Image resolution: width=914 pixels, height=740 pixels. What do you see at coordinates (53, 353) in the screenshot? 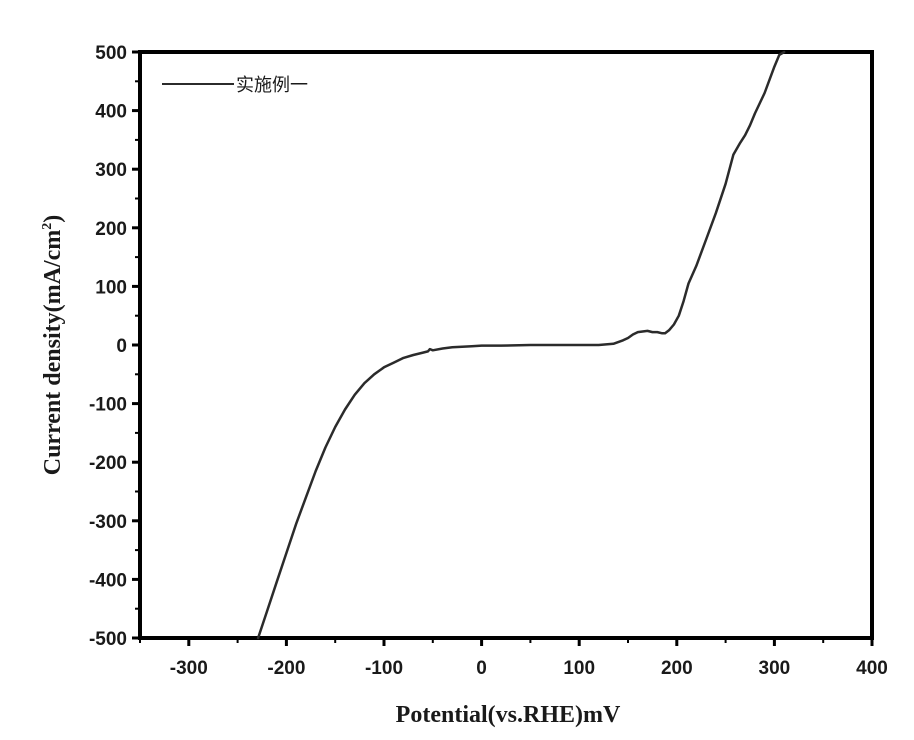
I see `y-axis-label-main: Current density(mA/cm` at bounding box center [53, 353].